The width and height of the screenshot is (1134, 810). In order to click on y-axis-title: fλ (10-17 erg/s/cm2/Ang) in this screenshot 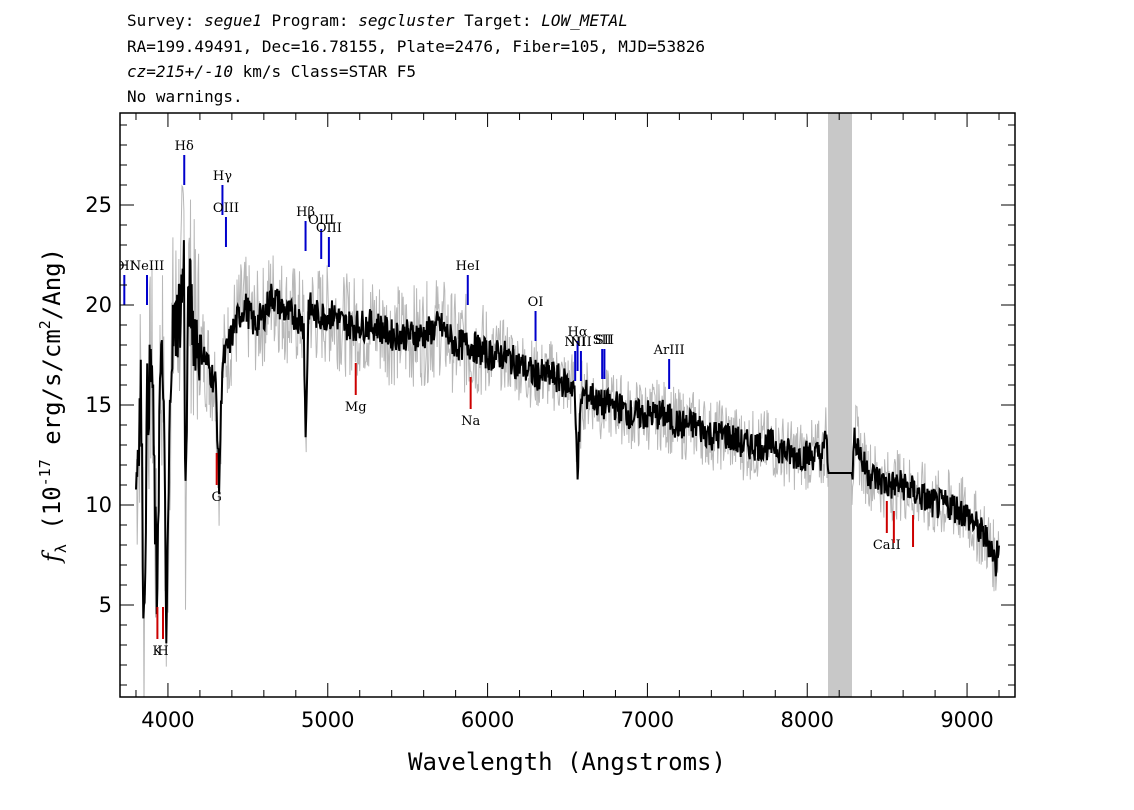, I will do `click(53, 406)`.